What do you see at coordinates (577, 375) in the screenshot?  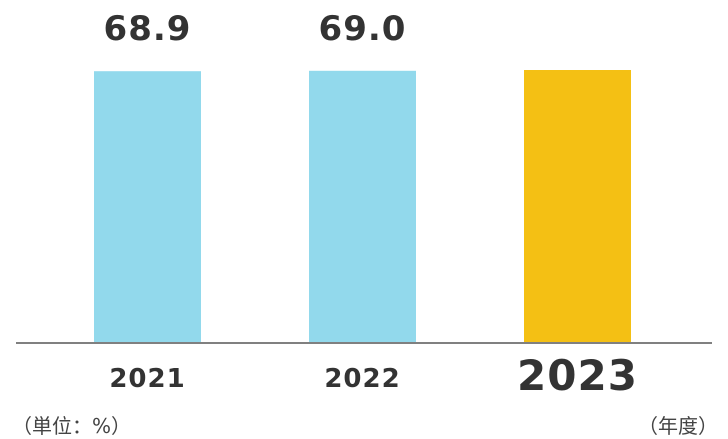 I see `category-label-2023: 2023` at bounding box center [577, 375].